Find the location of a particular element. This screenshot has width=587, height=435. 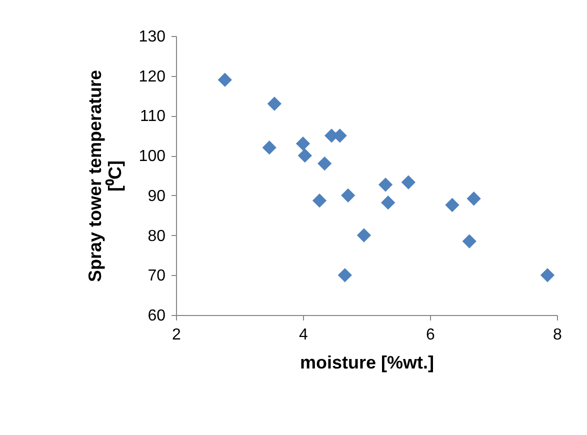

y-tick-label: 60 is located at coordinates (157, 316).